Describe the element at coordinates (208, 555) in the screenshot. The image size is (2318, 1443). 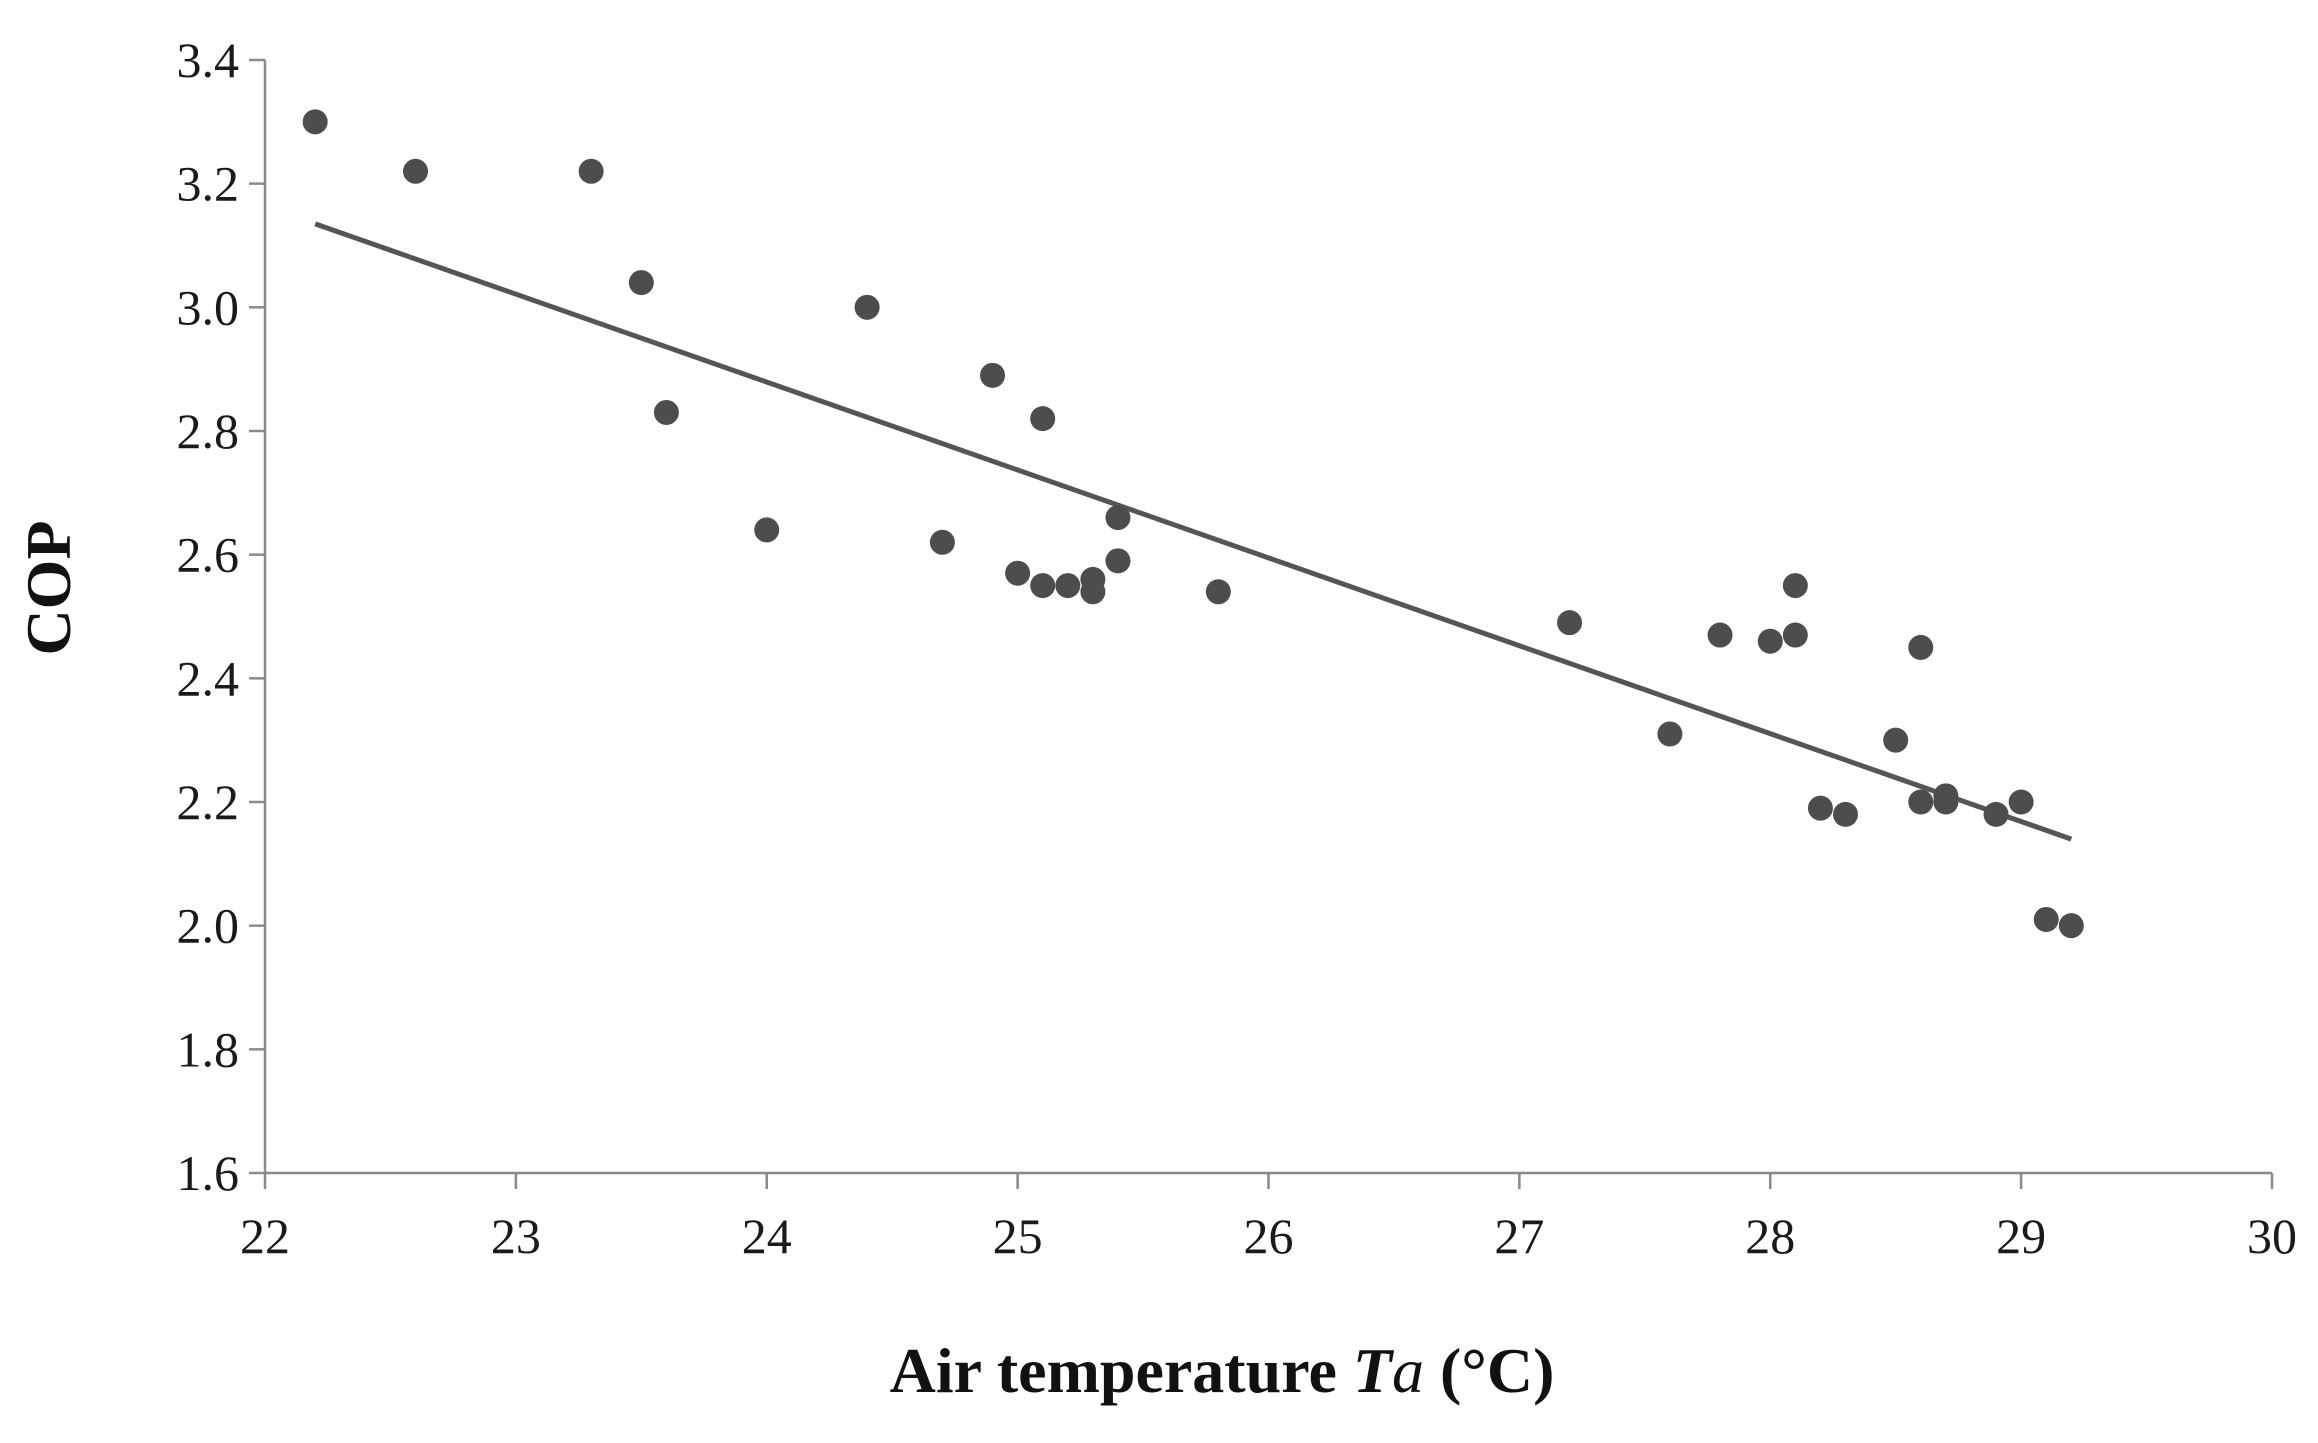
I see `y-tick-label: 2.6` at that location.